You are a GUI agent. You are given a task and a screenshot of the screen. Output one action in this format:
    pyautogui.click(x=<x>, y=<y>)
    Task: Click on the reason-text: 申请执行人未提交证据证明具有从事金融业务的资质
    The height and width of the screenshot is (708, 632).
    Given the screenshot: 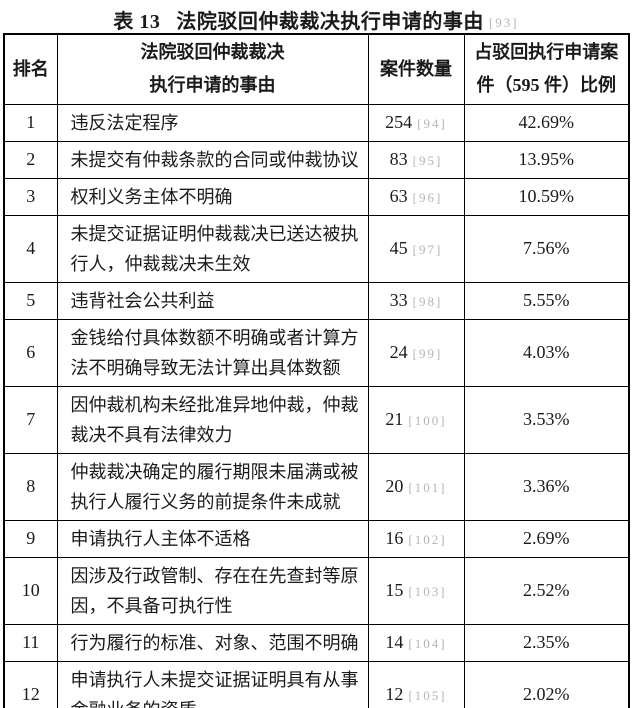 What is the action you would take?
    pyautogui.click(x=214, y=688)
    